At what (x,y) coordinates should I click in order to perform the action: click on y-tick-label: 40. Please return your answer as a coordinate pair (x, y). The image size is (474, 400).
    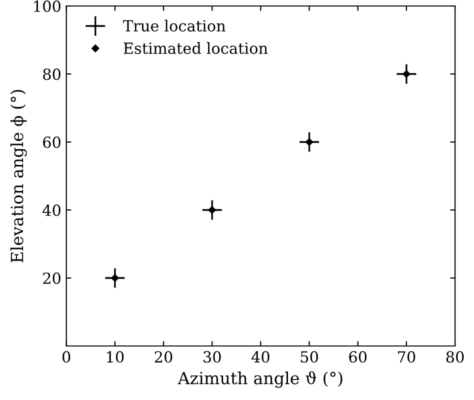
    Looking at the image, I should click on (51, 210).